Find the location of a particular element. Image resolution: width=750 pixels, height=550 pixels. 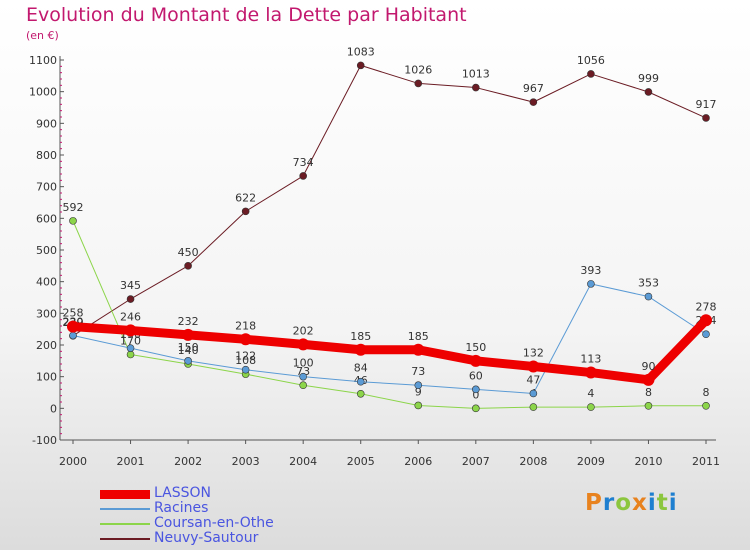

logo-letter: o is located at coordinates (624, 503).